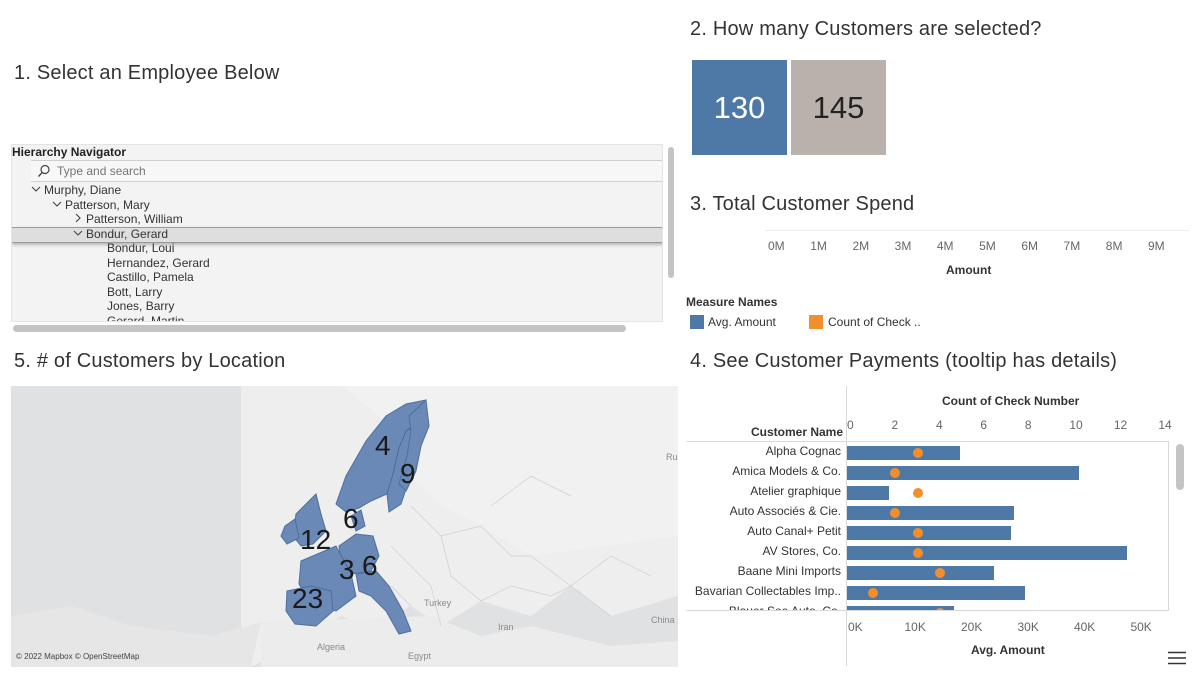 The width and height of the screenshot is (1199, 680). I want to click on legend-label-avg-amount: Avg. Amount, so click(742, 322).